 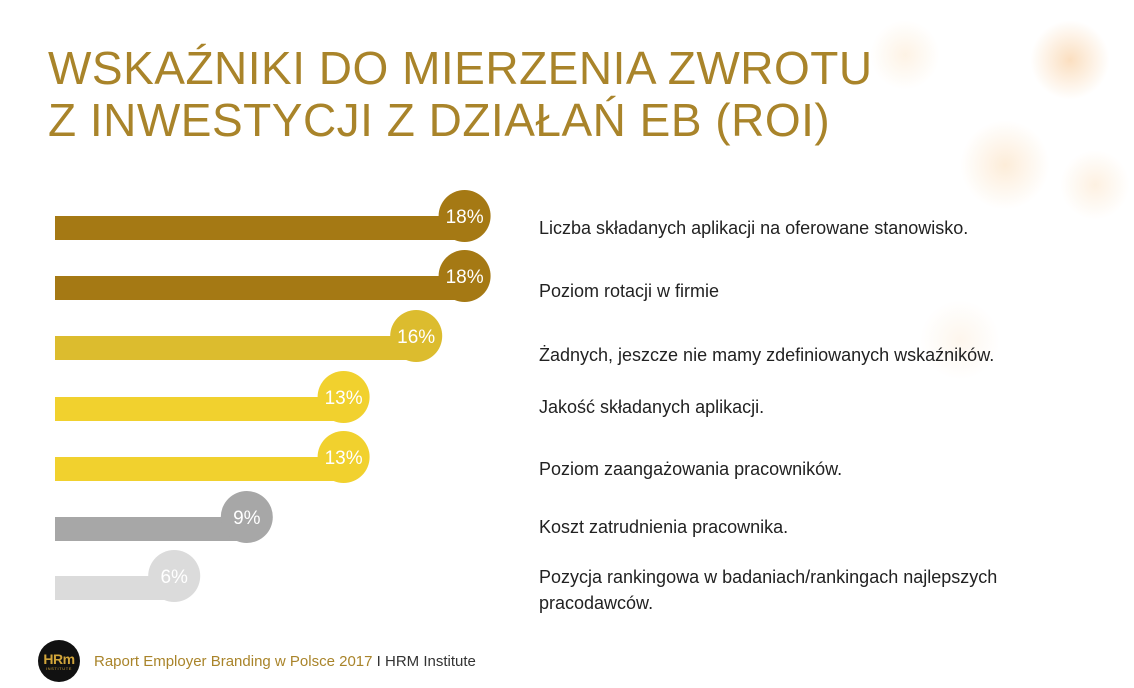 I want to click on category-label: Jakość składanych aplikacji., so click(x=652, y=407).